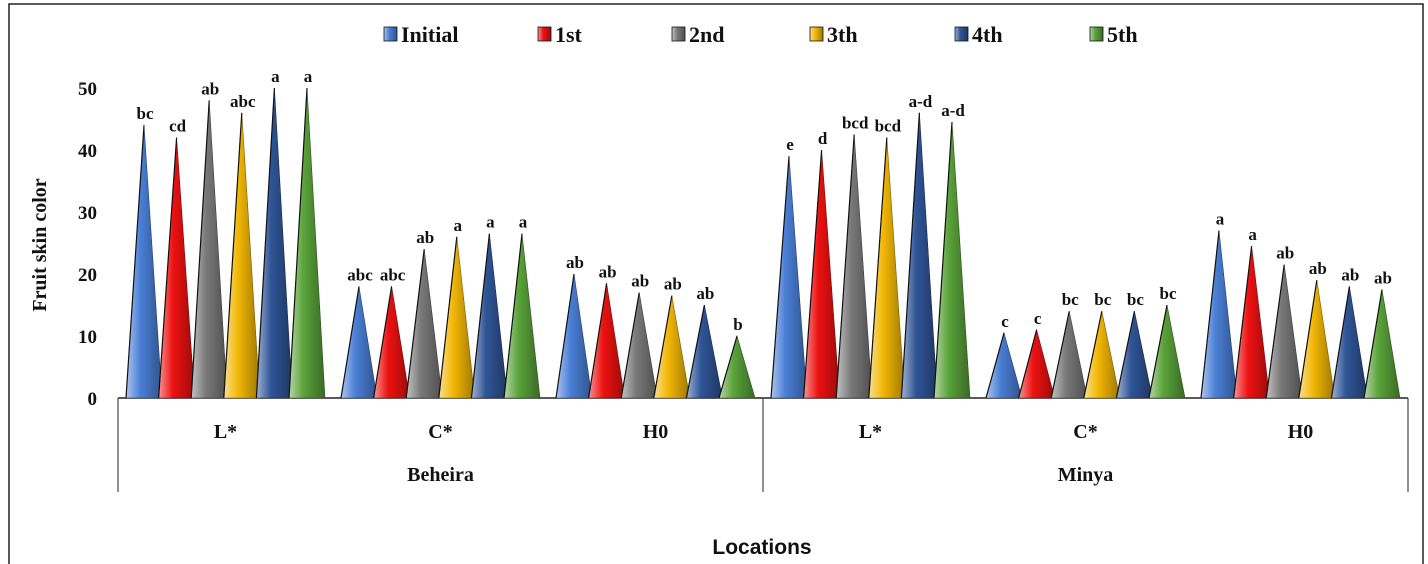 The image size is (1428, 564). What do you see at coordinates (706, 34) in the screenshot?
I see `legend-label: 2nd` at bounding box center [706, 34].